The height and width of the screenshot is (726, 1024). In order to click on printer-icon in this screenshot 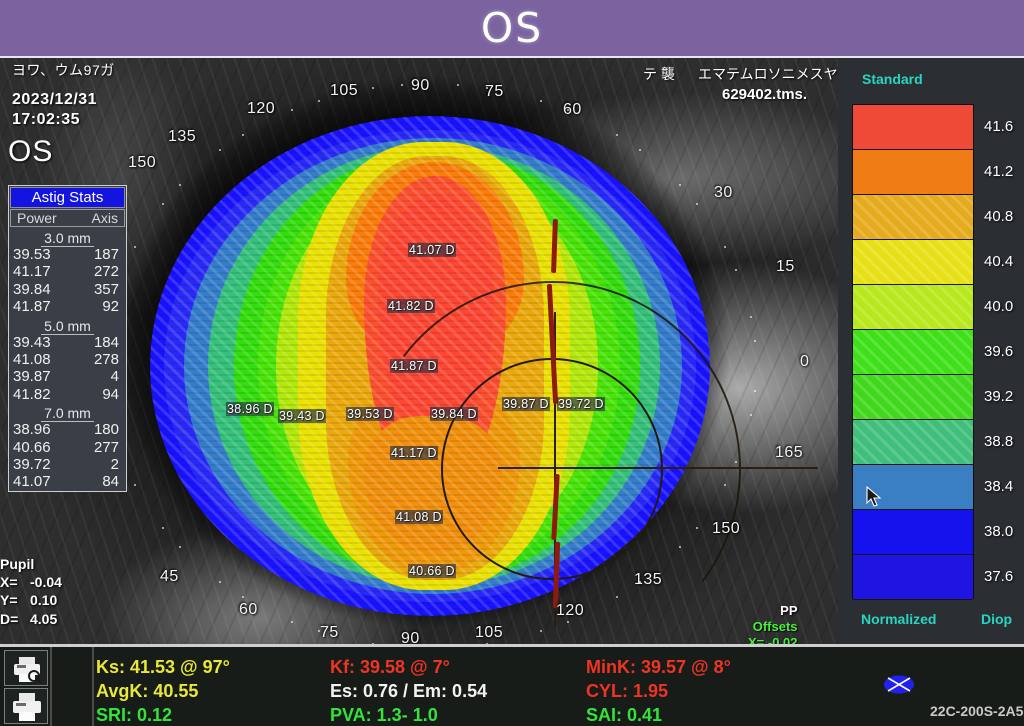, I will do `click(27, 707)`.